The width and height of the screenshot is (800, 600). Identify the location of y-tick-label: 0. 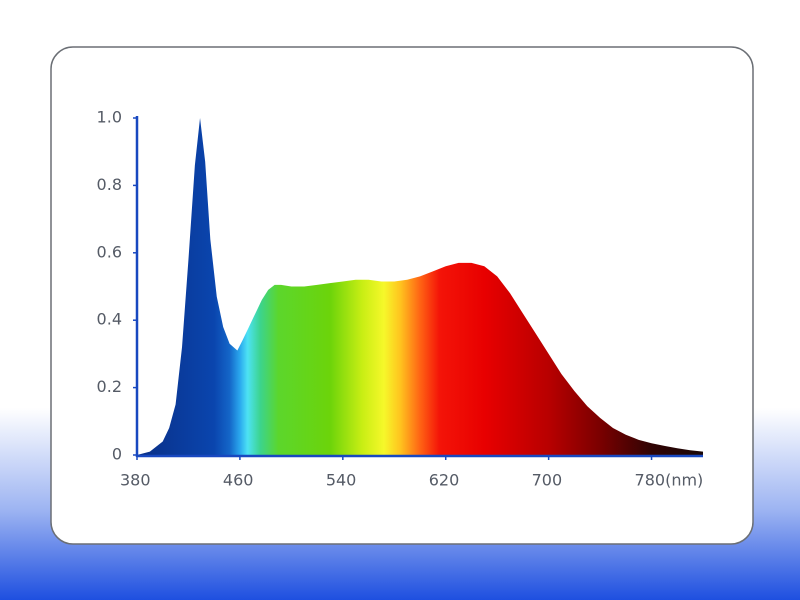
(117, 454).